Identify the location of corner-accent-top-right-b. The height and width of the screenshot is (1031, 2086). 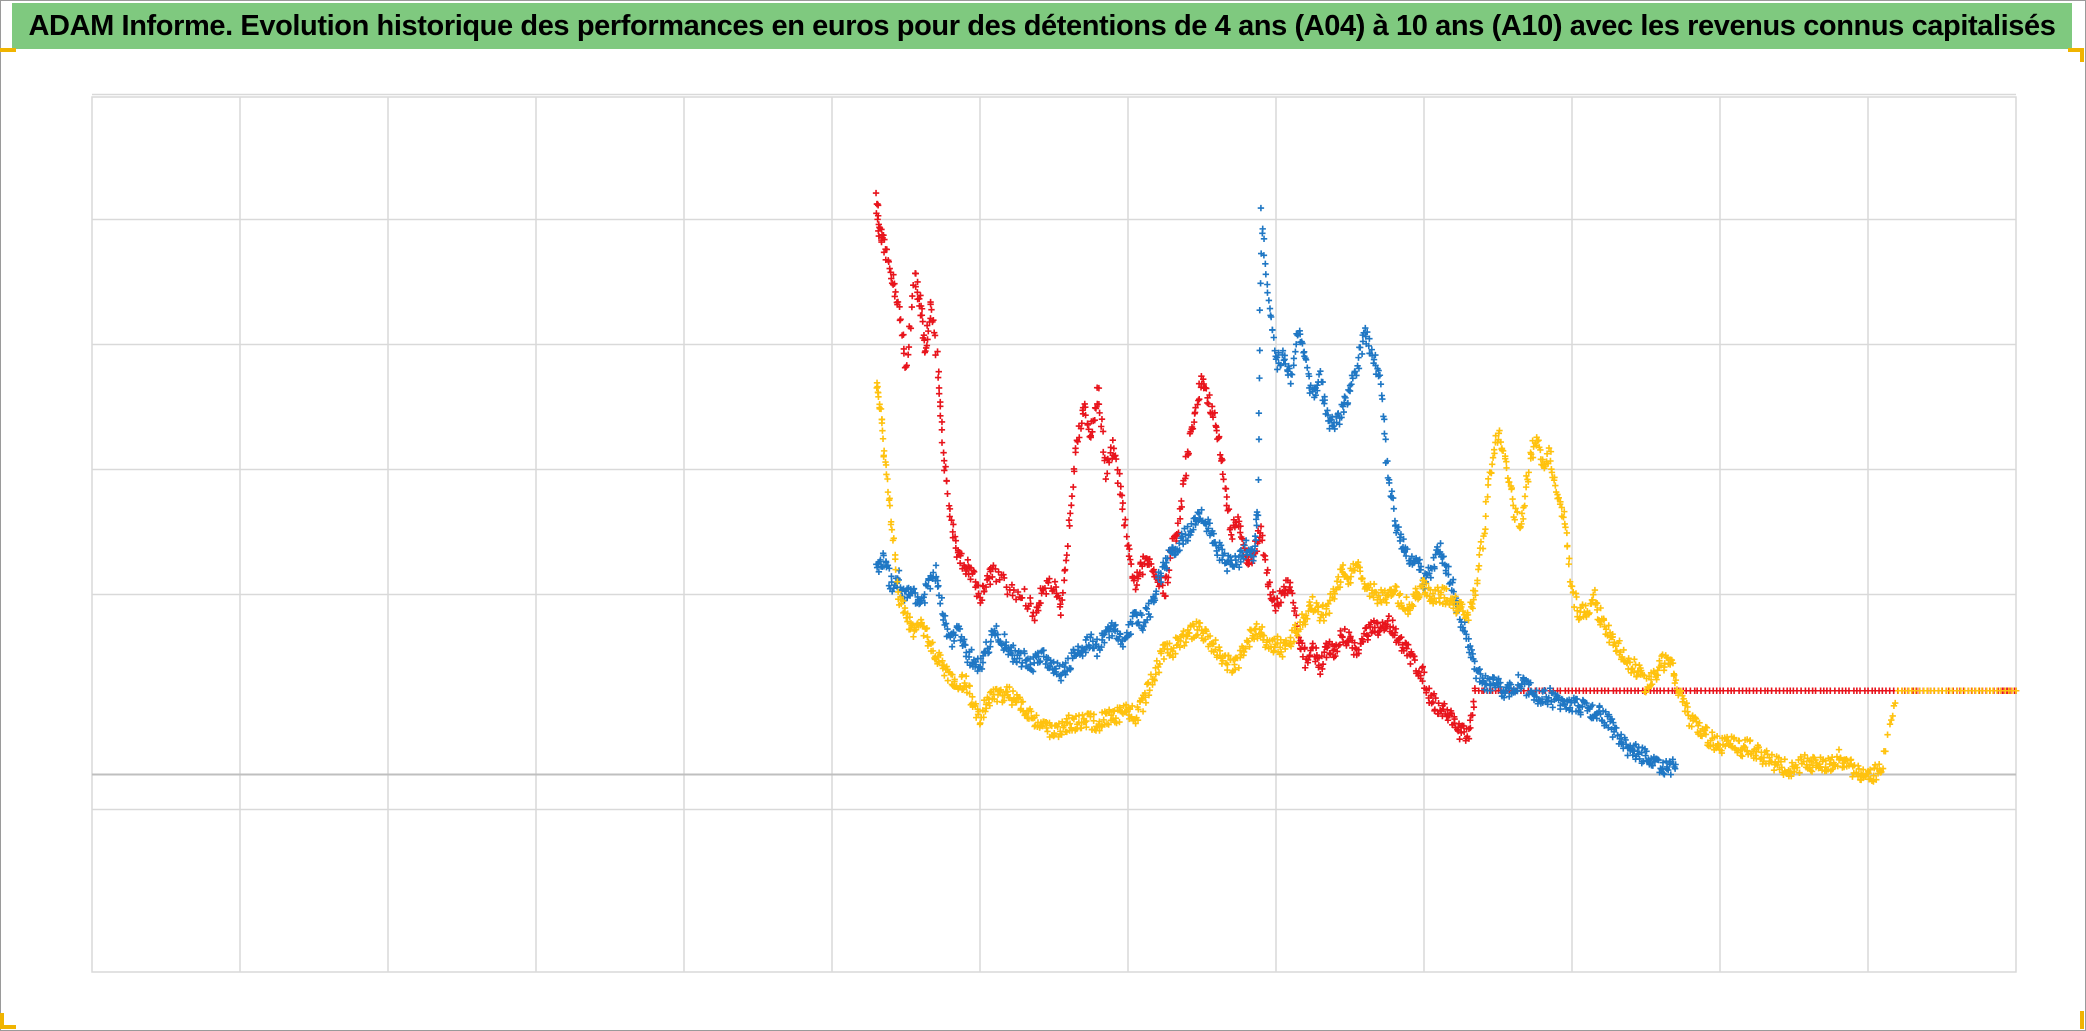
(2082, 55).